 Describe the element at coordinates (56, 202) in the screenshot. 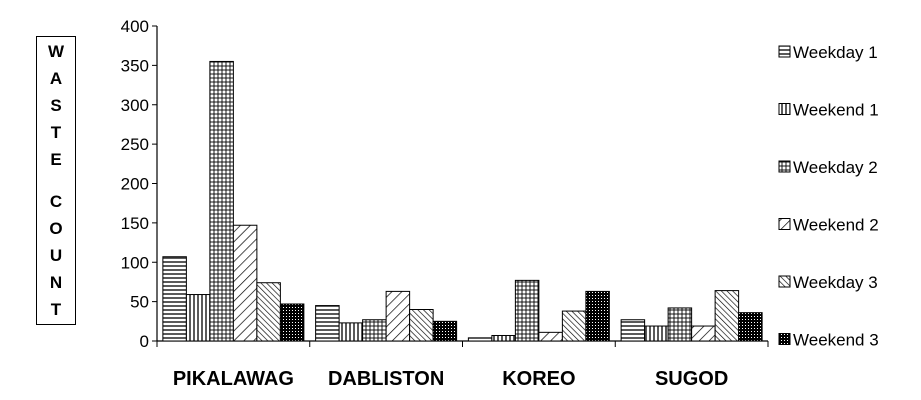

I see `y-axis-label-letter: C` at that location.